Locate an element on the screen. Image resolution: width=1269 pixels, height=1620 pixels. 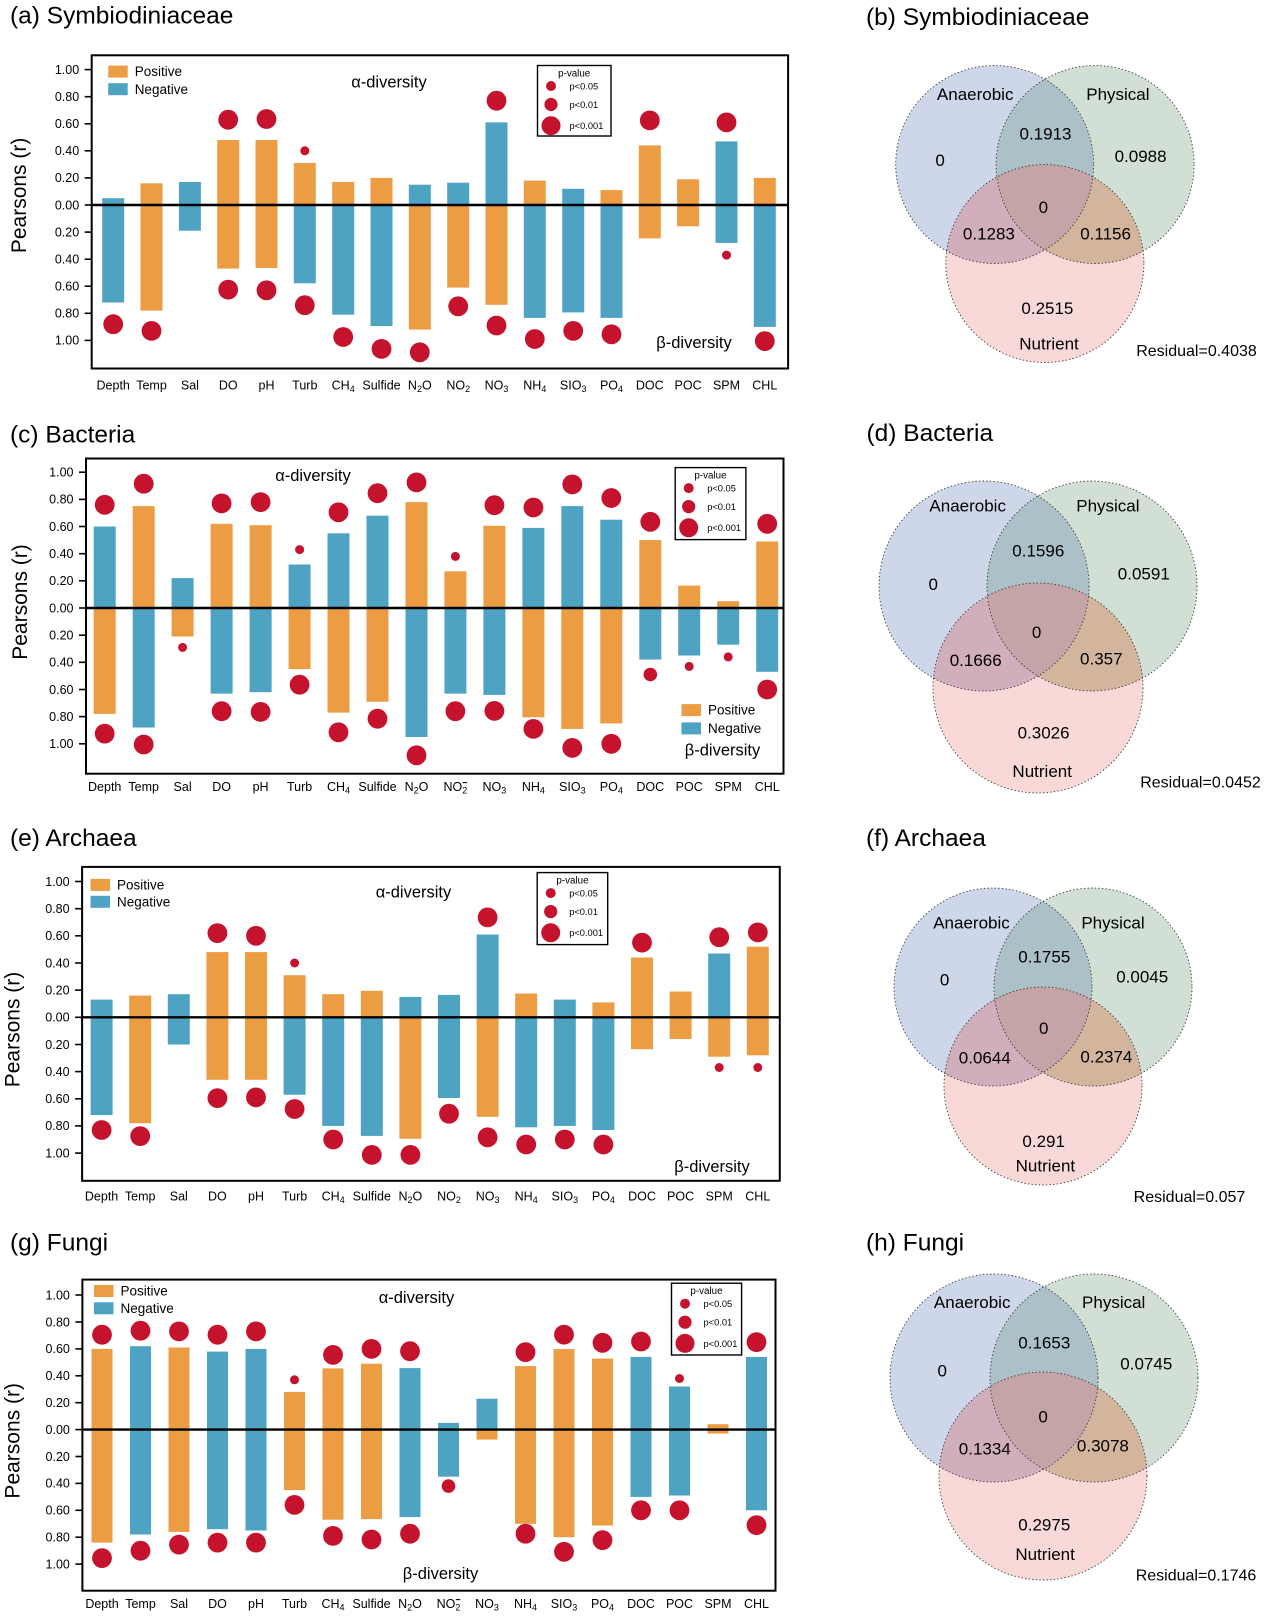
svg-text: 0.60 is located at coordinates (67, 124).